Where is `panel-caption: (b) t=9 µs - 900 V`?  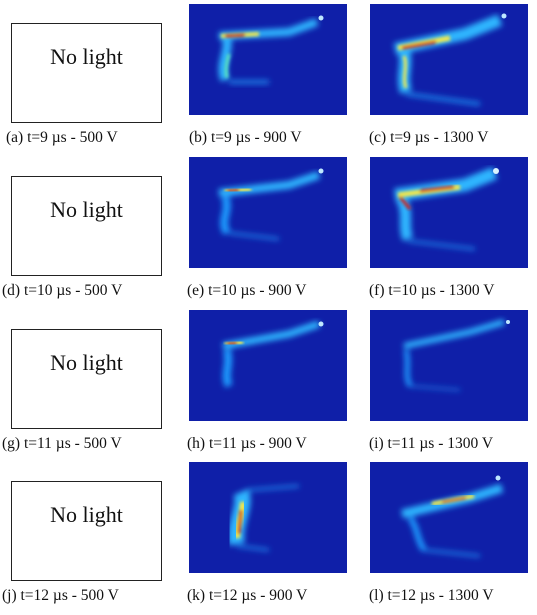 panel-caption: (b) t=9 µs - 900 V is located at coordinates (245, 137).